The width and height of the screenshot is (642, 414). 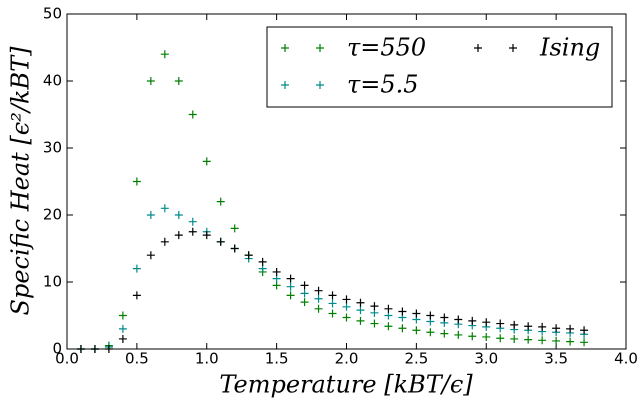 I want to click on legend-box, so click(x=439, y=67).